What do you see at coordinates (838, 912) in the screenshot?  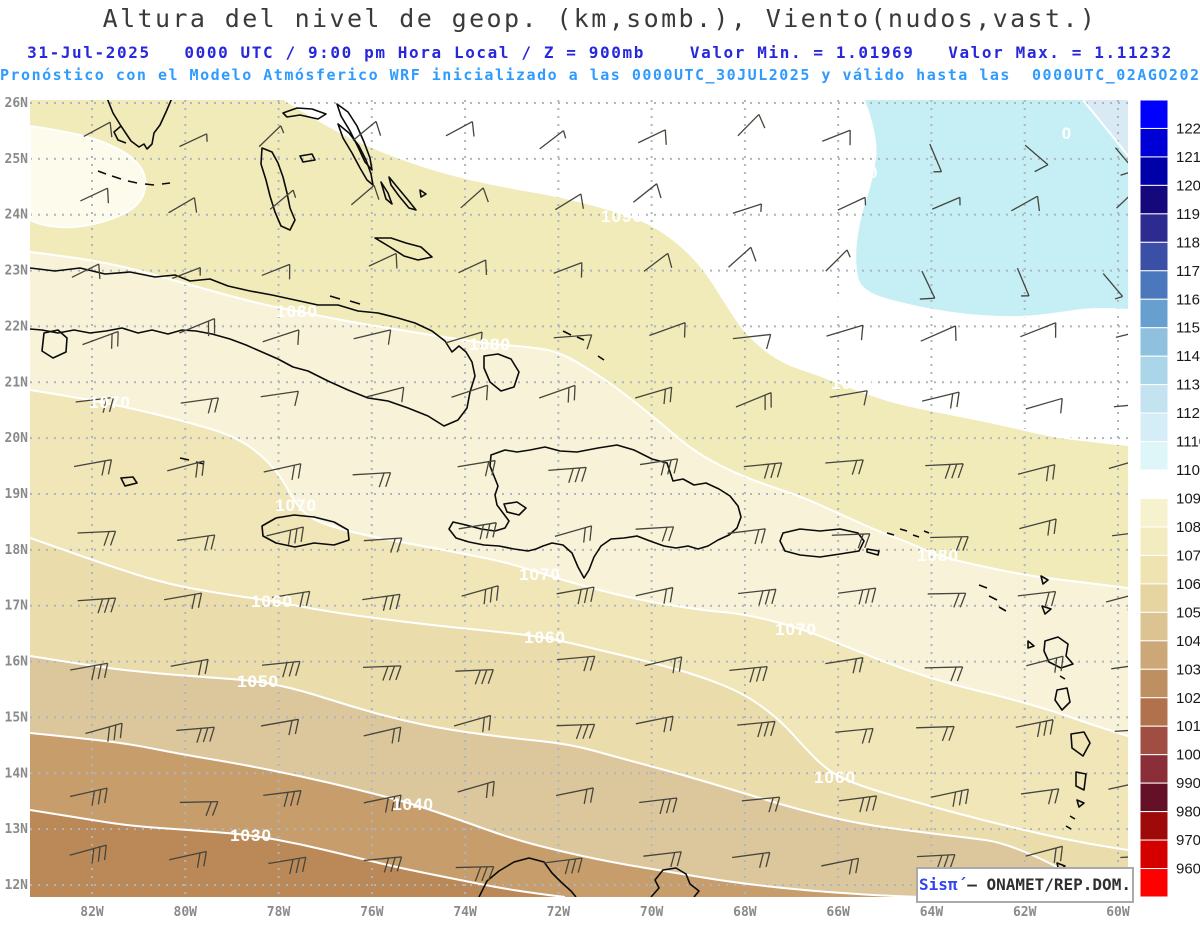 I see `svg-text: 66W` at bounding box center [838, 912].